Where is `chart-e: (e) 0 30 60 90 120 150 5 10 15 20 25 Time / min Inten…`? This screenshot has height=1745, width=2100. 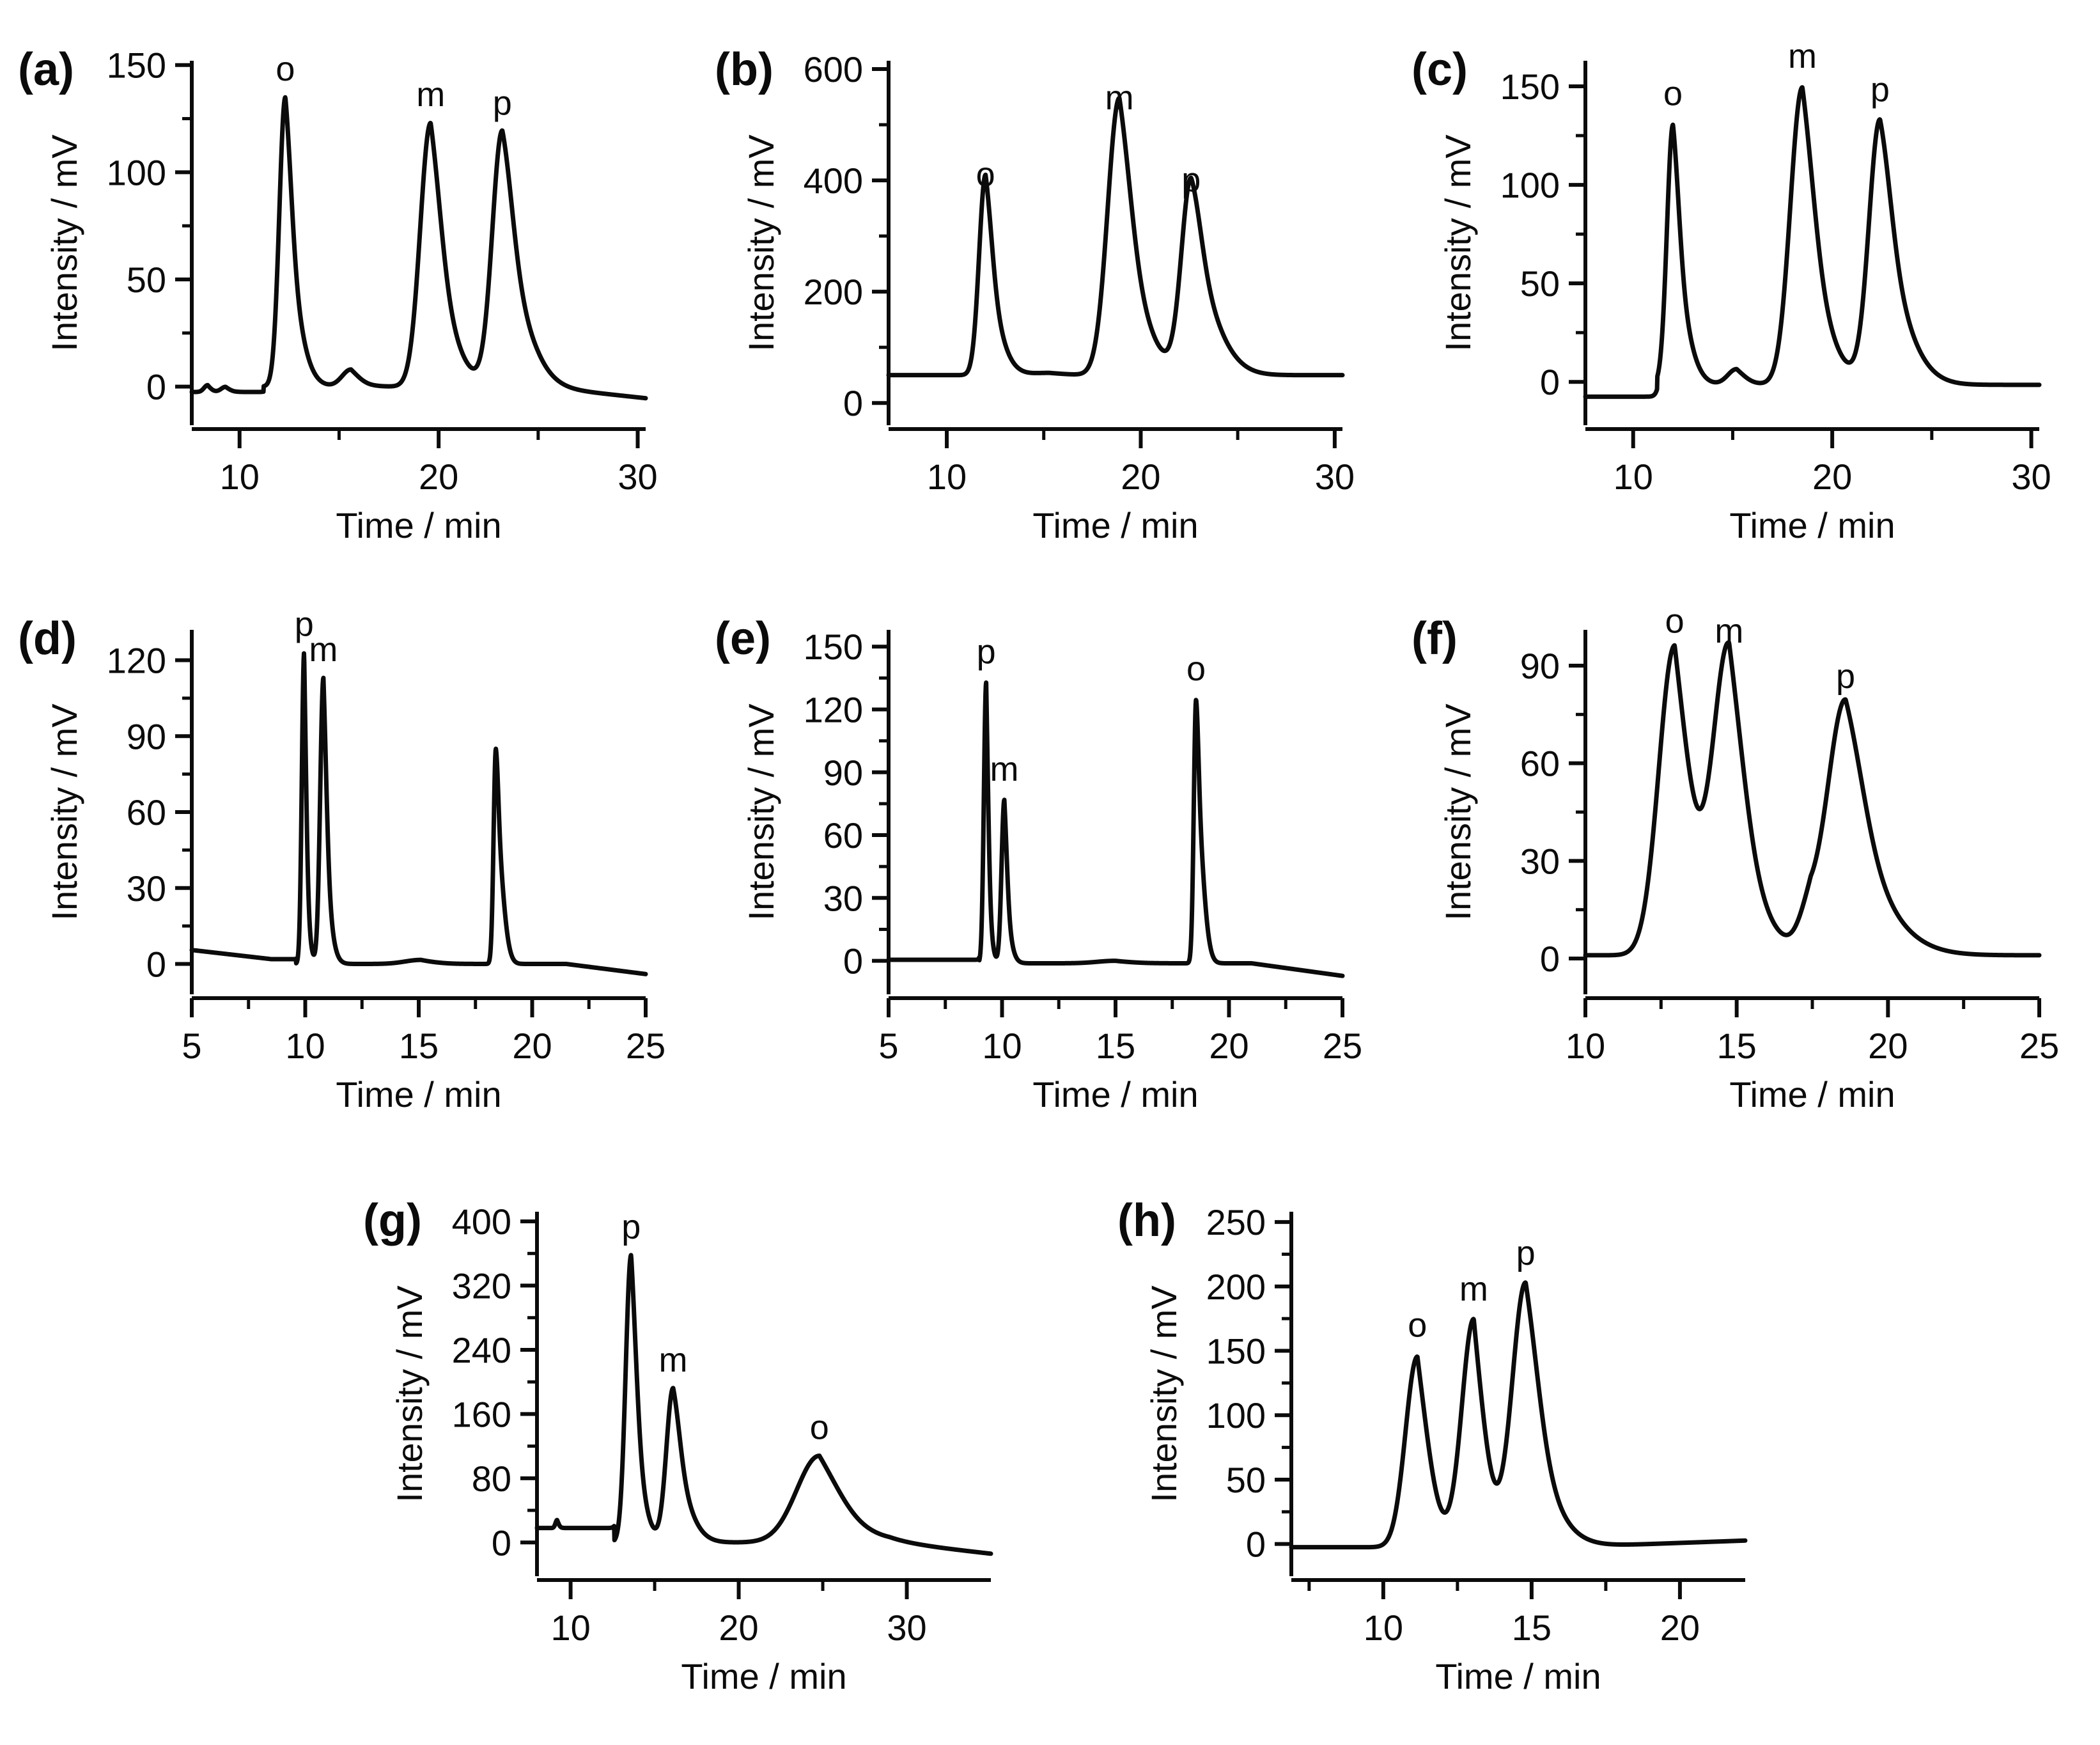
chart-e: (e) 0 30 60 90 120 150 5 10 15 20 25 Time / min Inten… is located at coordinates (1038, 864).